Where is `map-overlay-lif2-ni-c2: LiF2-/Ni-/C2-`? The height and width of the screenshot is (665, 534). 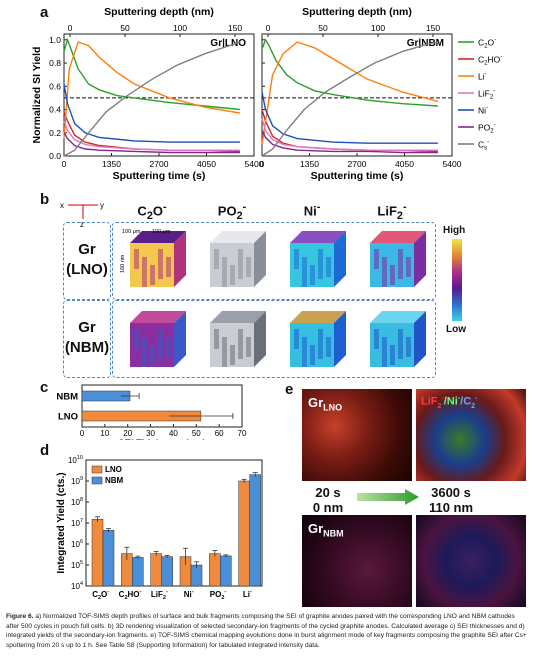 map-overlay-lif2-ni-c2: LiF2-/Ni-/C2- is located at coordinates (471, 435).